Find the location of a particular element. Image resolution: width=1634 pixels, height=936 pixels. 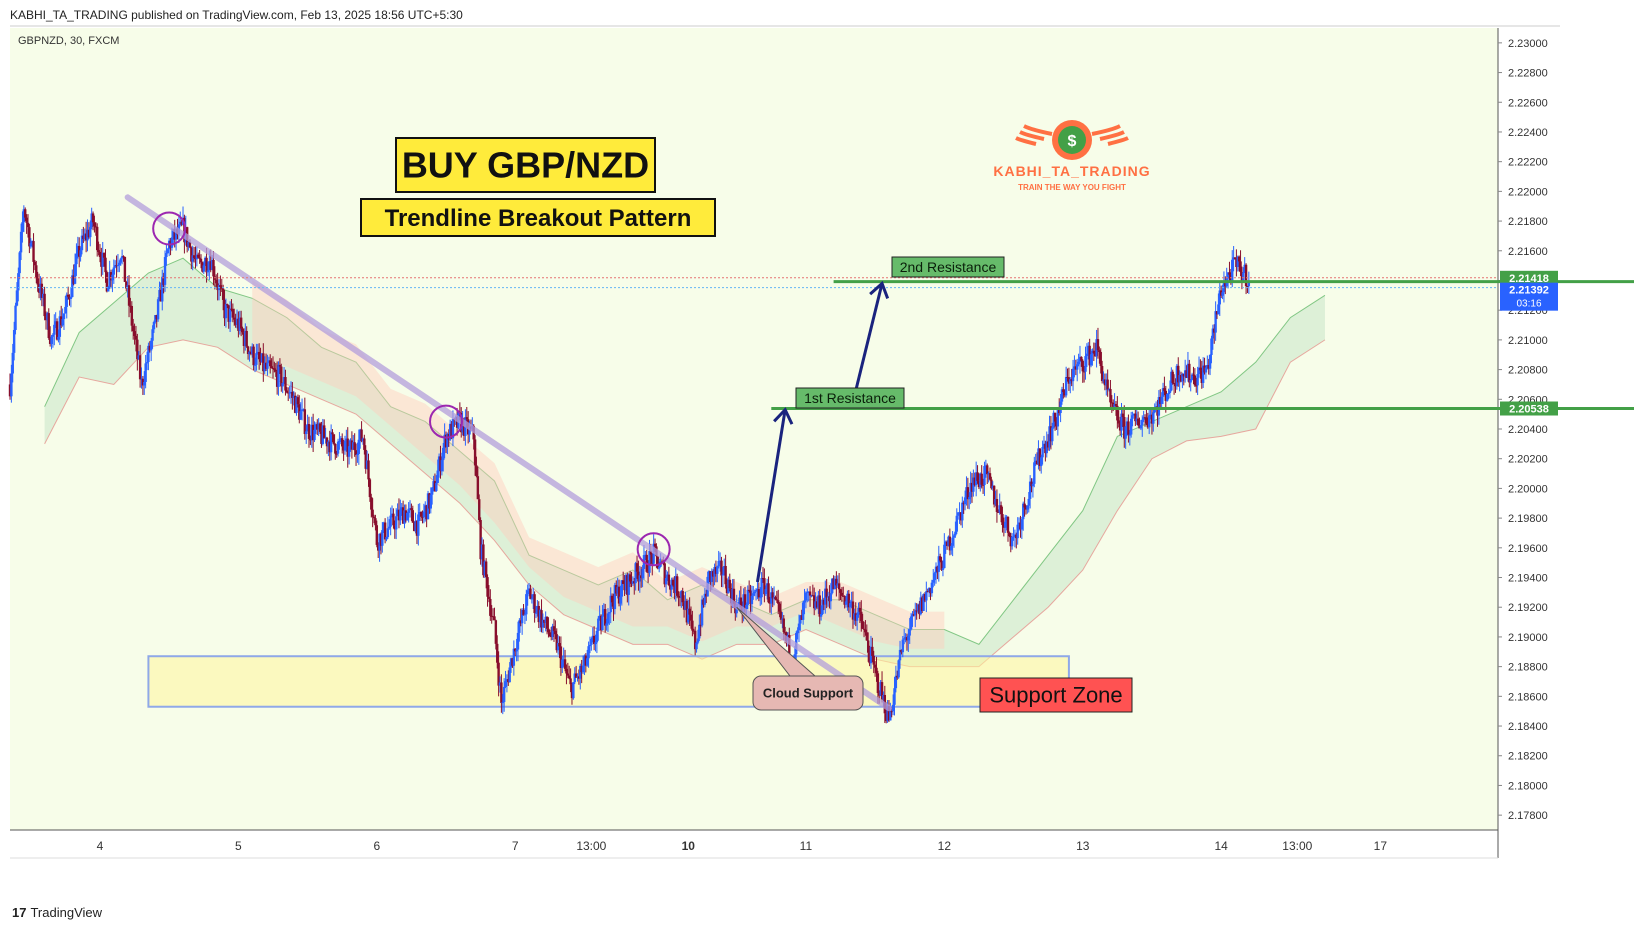

chart-subtitle-box-box is located at coordinates (538, 217).